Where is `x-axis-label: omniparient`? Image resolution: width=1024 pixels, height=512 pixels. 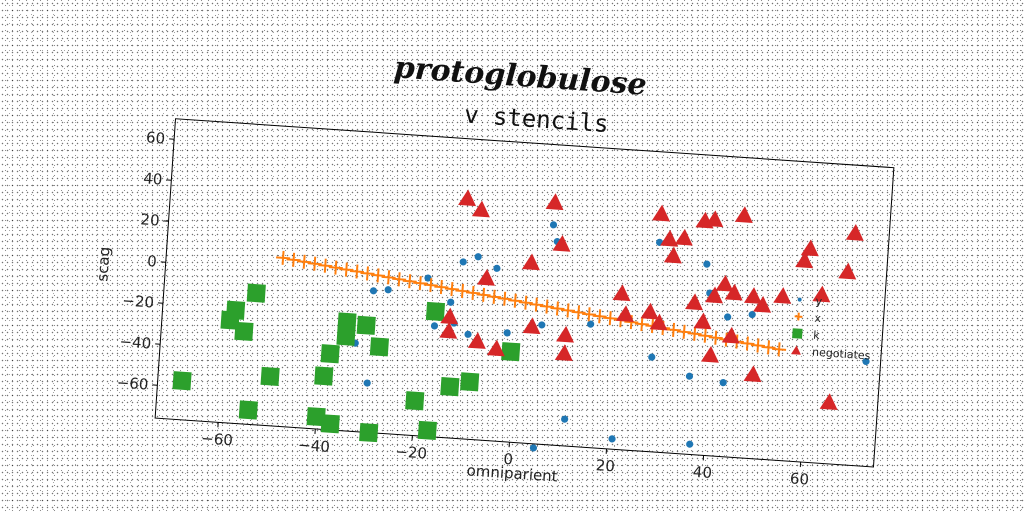
x-axis-label: omniparient is located at coordinates (512, 473).